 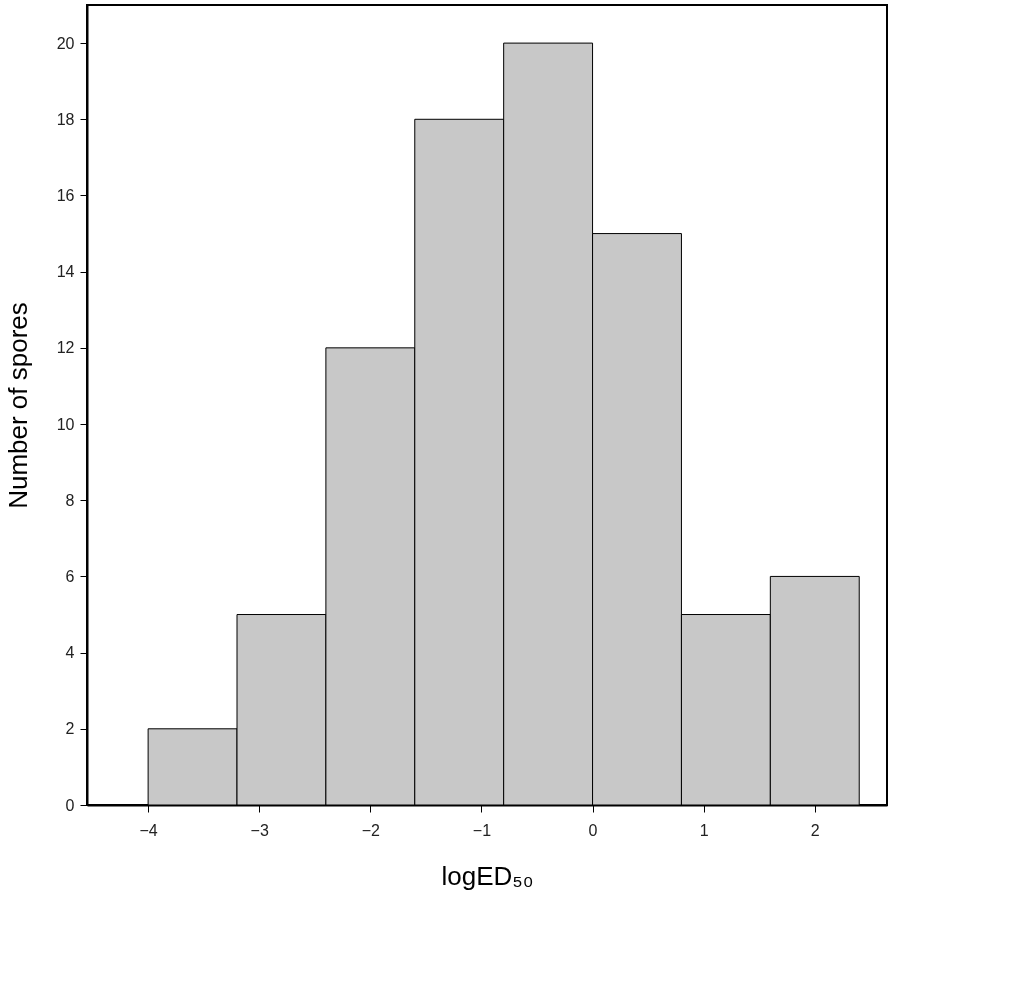 I want to click on x-tick-label: 2, so click(x=815, y=830).